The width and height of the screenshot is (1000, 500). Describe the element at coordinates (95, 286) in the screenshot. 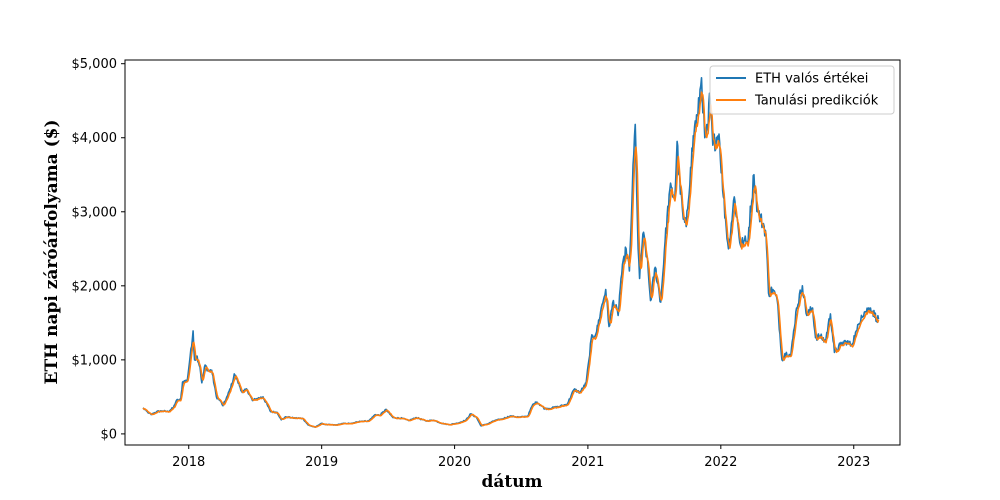

I see `y-tick-label: $2,000` at that location.